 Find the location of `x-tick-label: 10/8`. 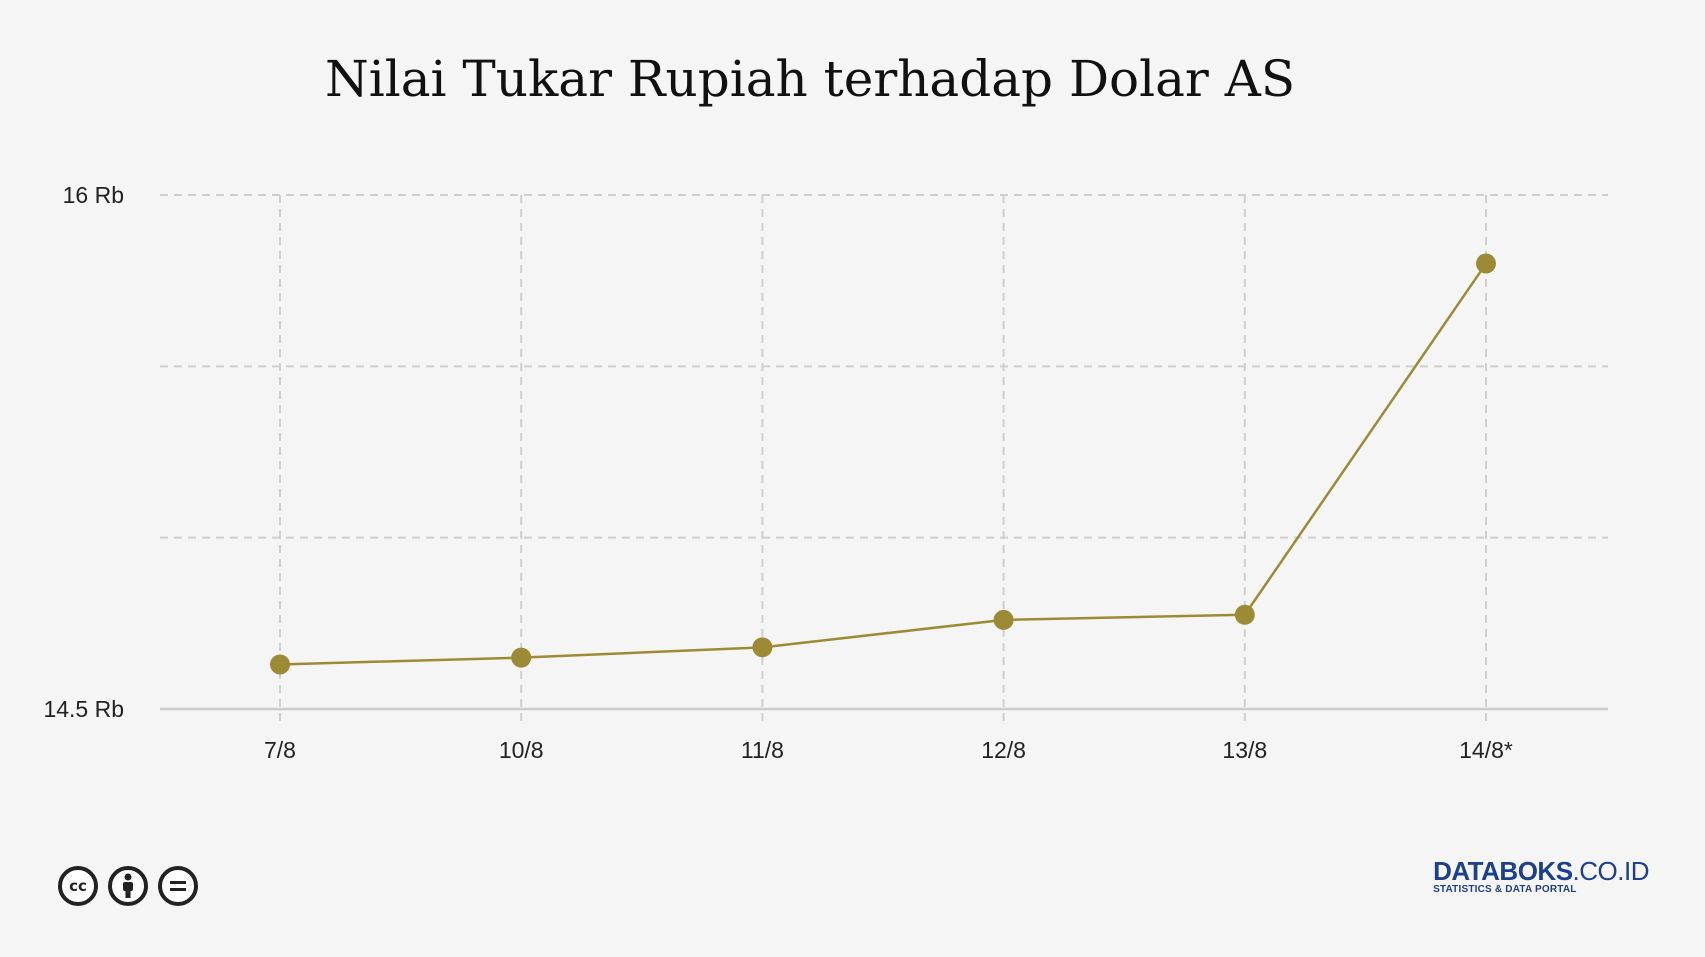

x-tick-label: 10/8 is located at coordinates (521, 750).